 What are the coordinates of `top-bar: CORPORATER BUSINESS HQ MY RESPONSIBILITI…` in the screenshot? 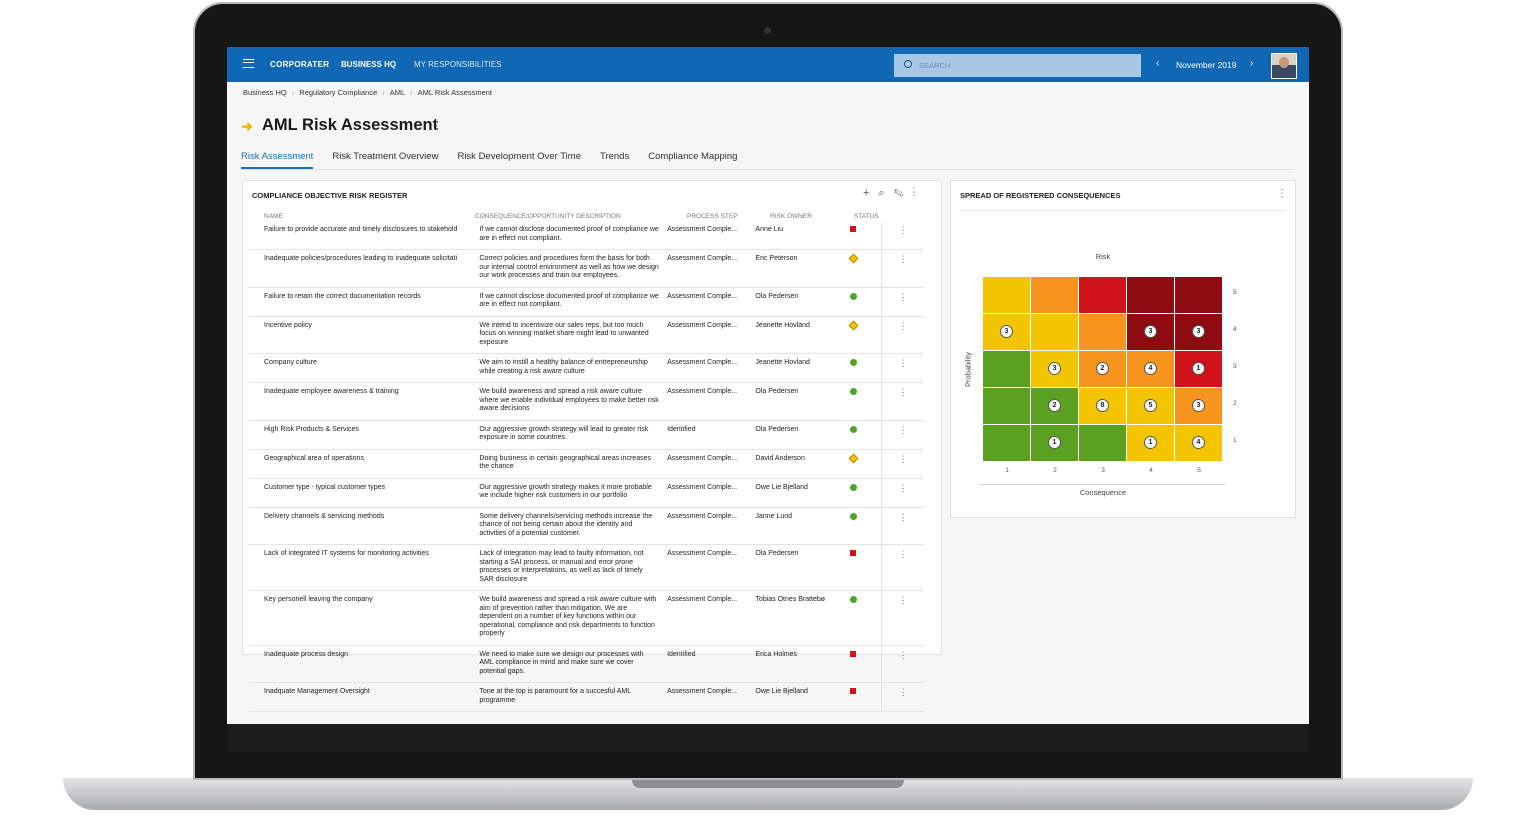 It's located at (768, 64).